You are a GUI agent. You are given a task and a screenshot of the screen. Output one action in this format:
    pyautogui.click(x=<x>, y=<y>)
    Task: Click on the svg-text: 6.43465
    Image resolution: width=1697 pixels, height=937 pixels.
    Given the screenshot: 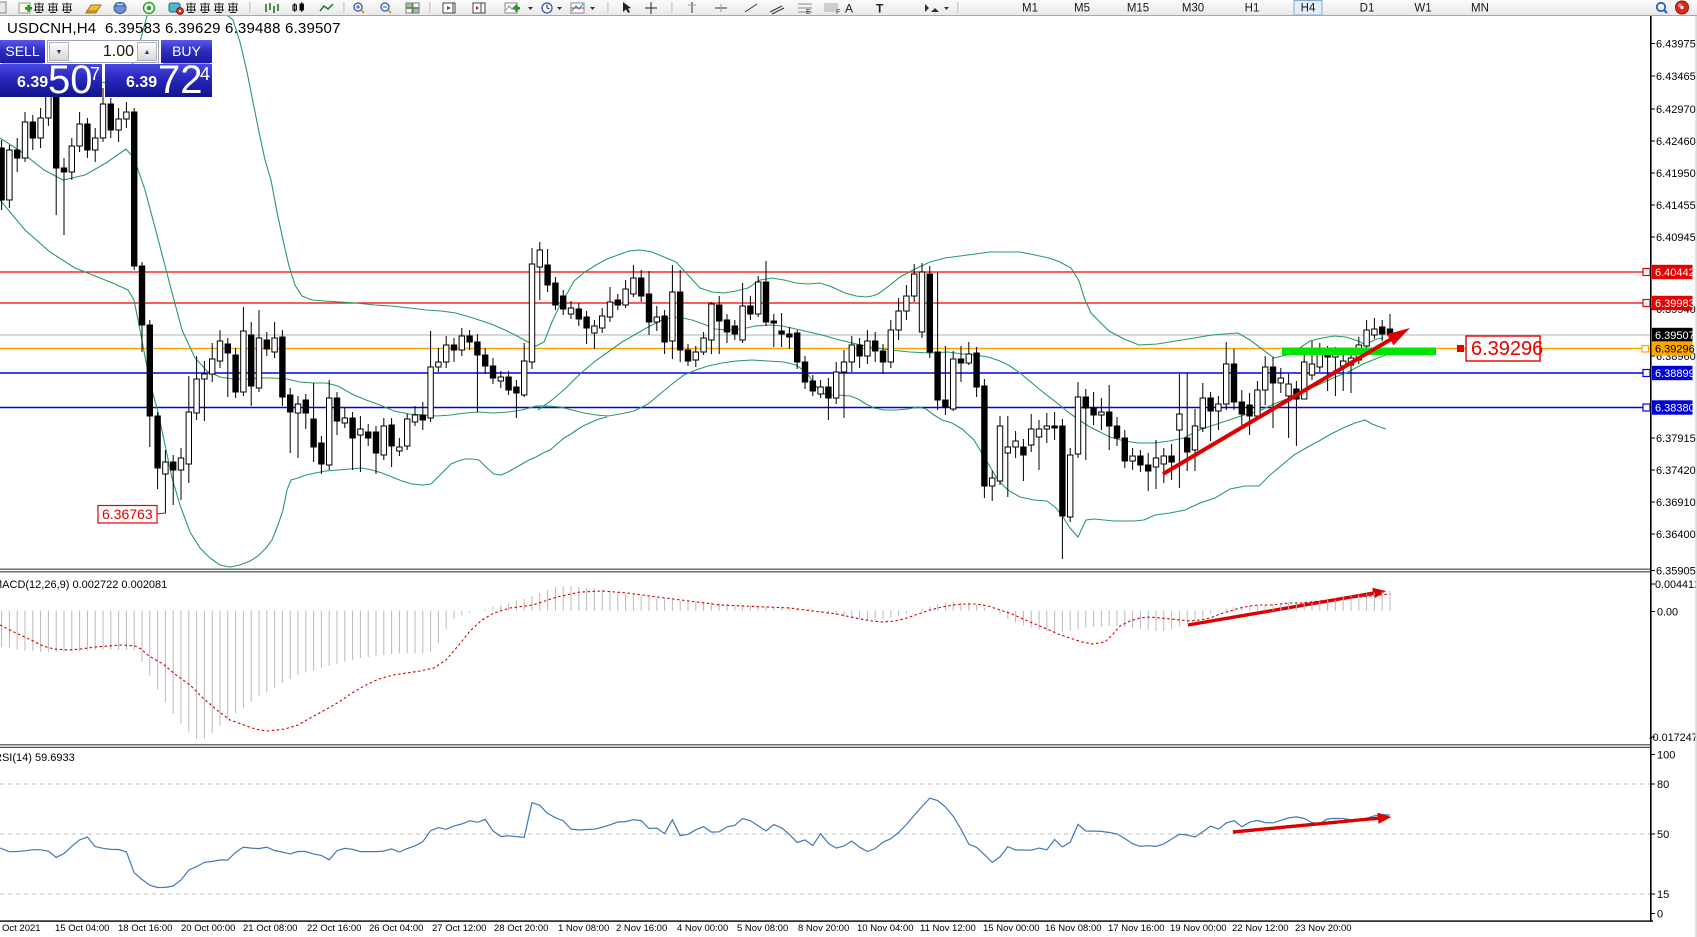 What is the action you would take?
    pyautogui.click(x=1676, y=77)
    